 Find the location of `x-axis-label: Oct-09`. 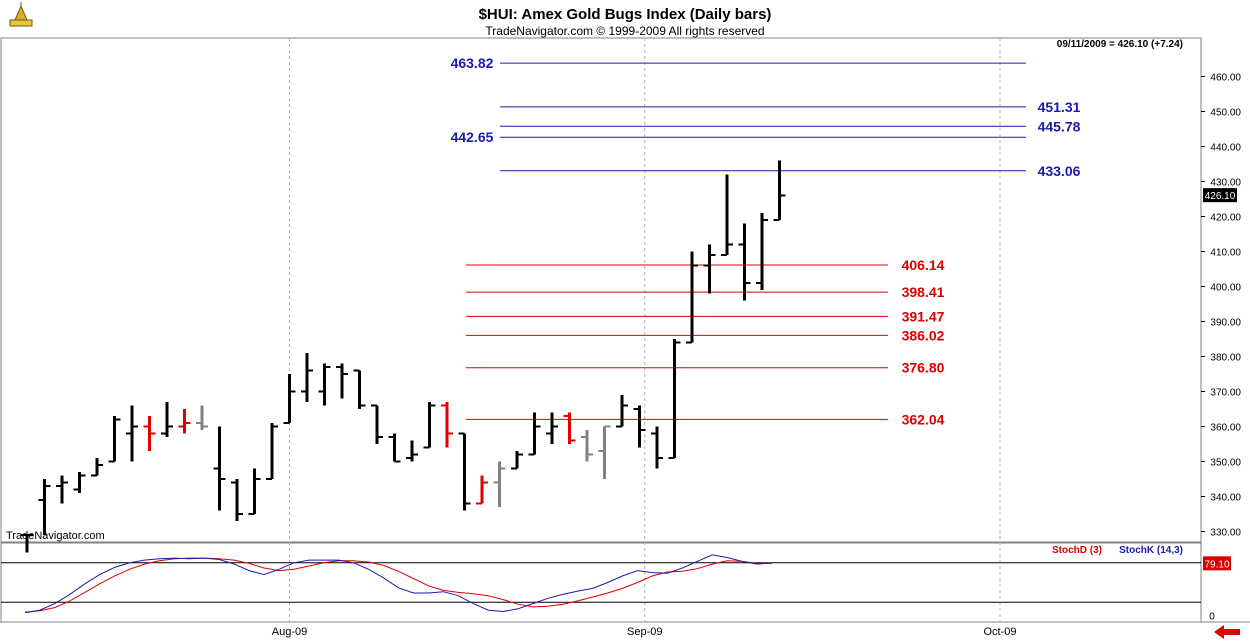

x-axis-label: Oct-09 is located at coordinates (999, 632).